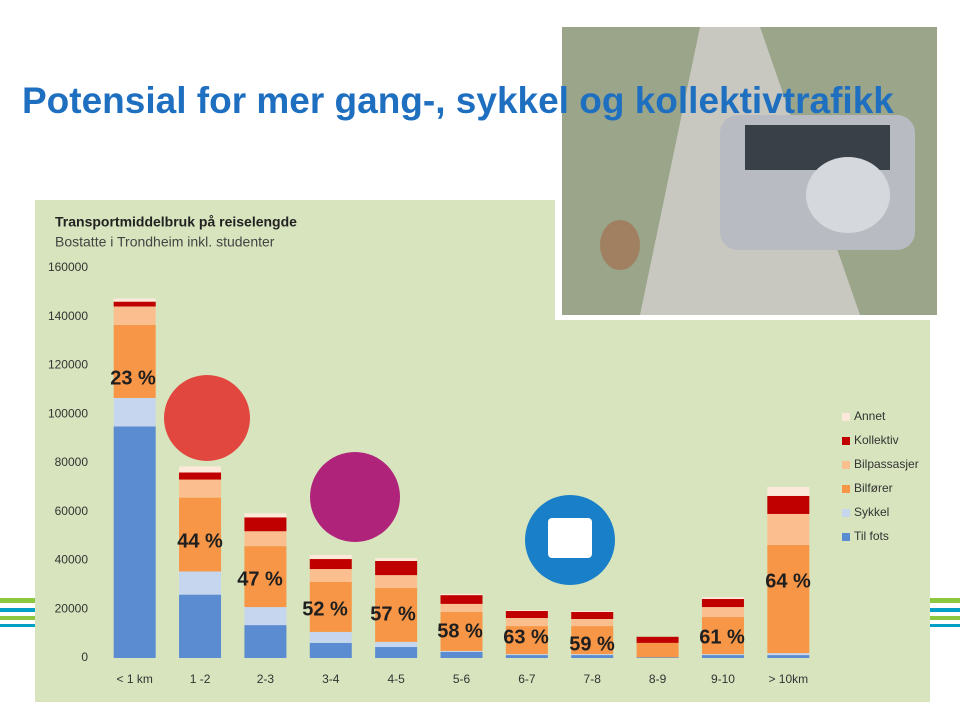 Image resolution: width=960 pixels, height=707 pixels. I want to click on x-tick-label: < 1 km, so click(135, 679).